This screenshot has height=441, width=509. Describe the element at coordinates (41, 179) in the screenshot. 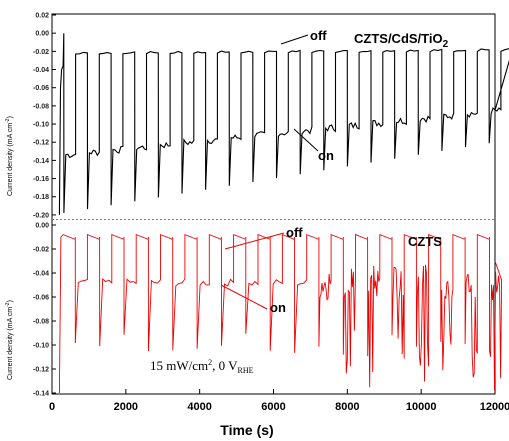

I see `y-tick-label: -0.16` at that location.